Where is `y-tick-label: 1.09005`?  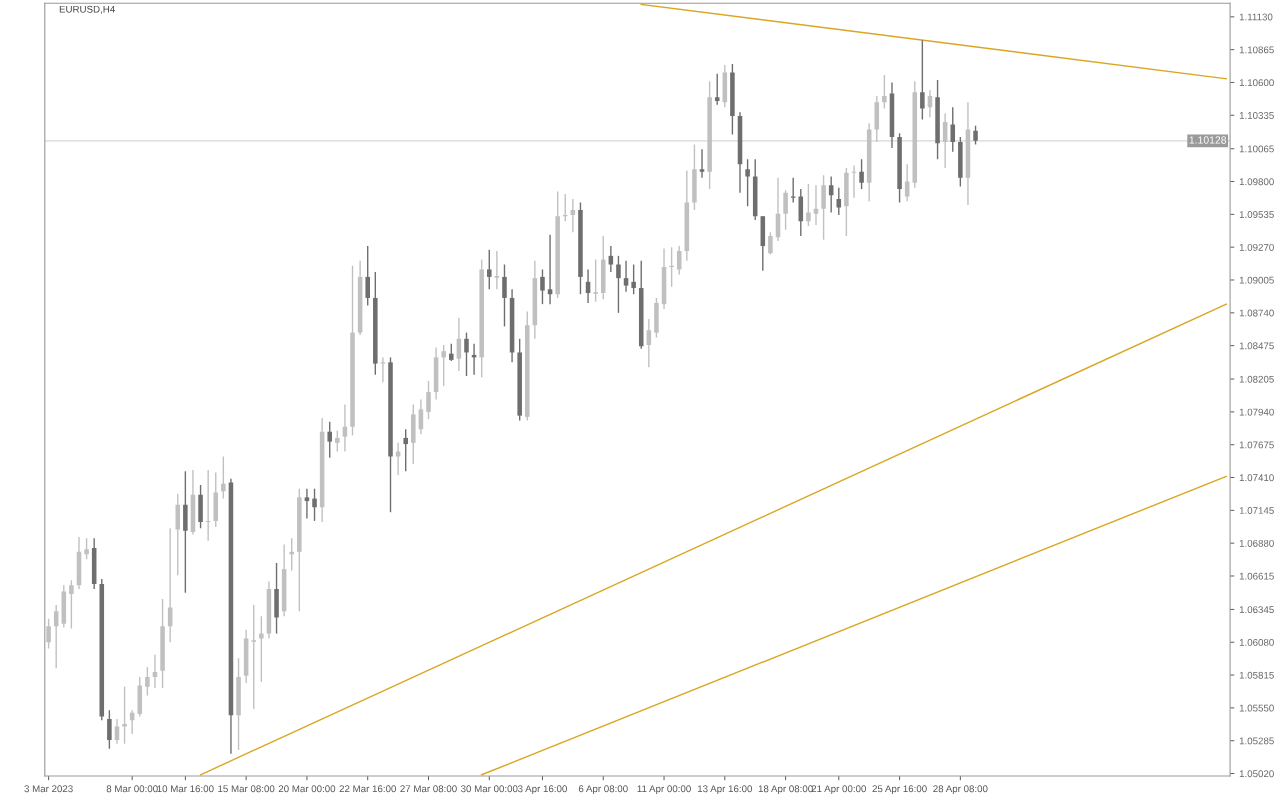
y-tick-label: 1.09005 is located at coordinates (1256, 280).